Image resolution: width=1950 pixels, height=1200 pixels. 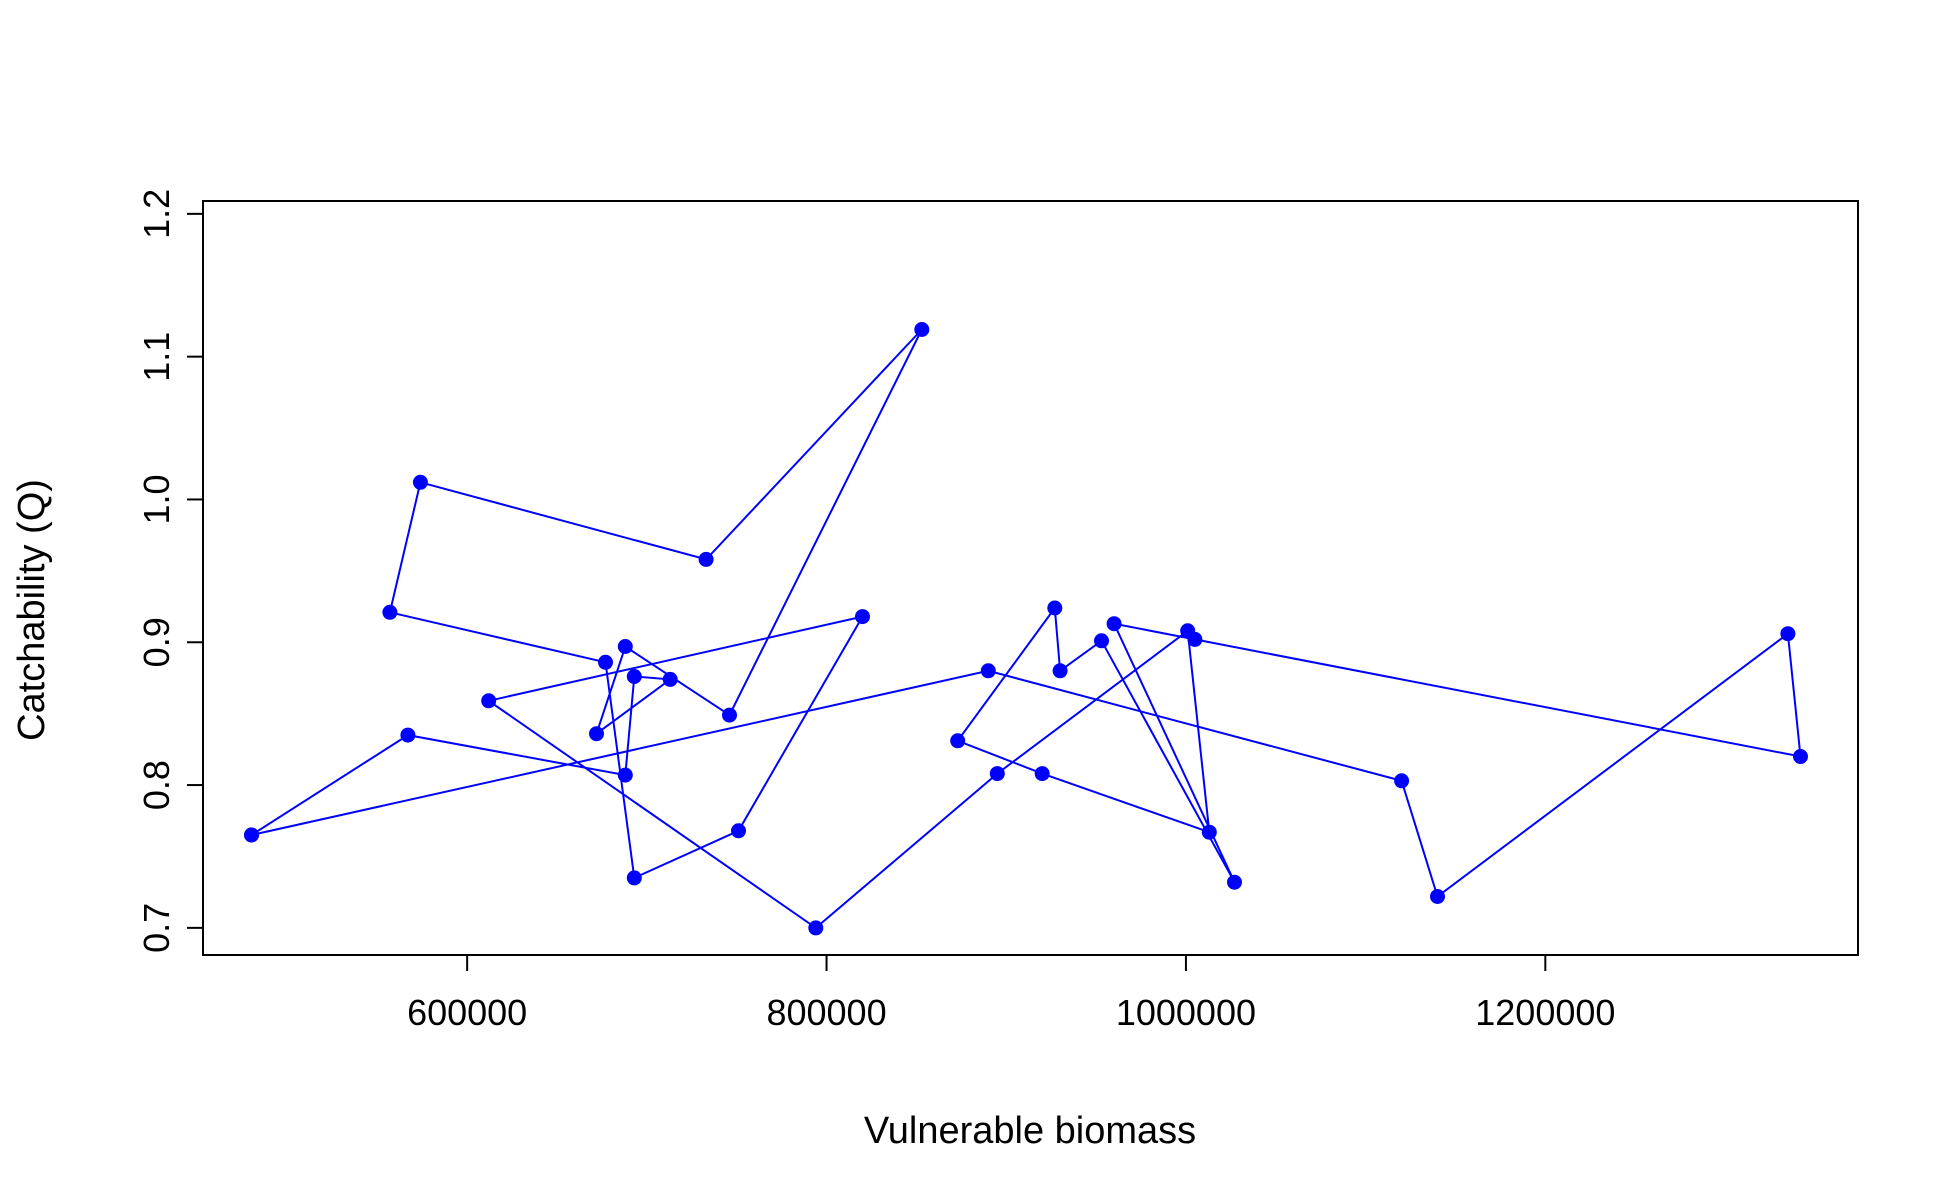 What do you see at coordinates (156, 214) in the screenshot?
I see `y-tick-label: 1.2` at bounding box center [156, 214].